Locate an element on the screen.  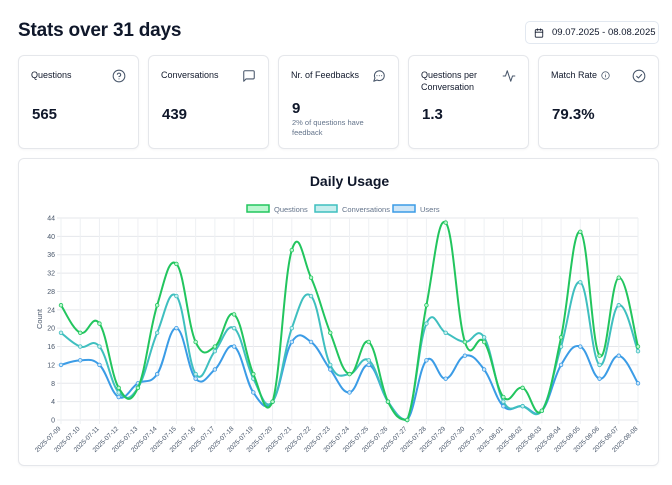
y-tick-label: 16 is located at coordinates (51, 347).